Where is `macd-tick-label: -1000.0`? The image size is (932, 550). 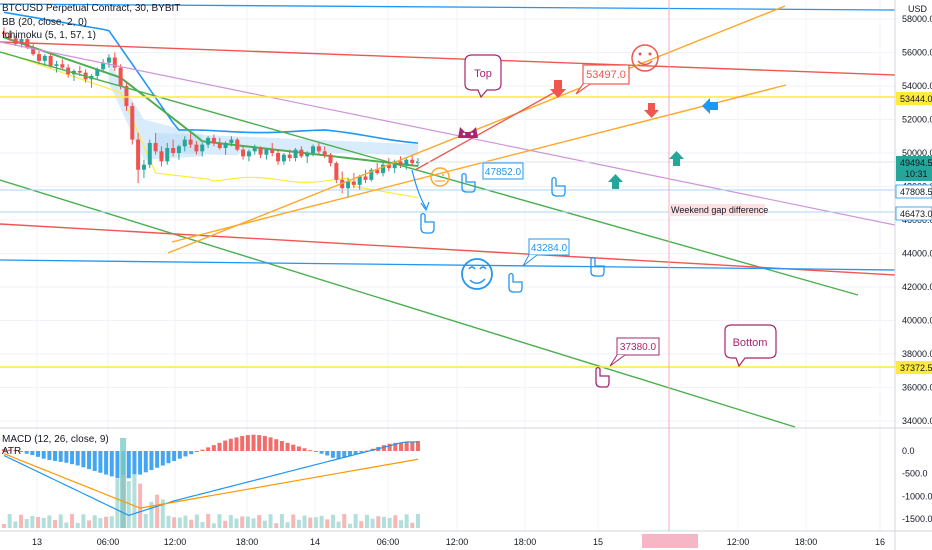
macd-tick-label: -1000.0 is located at coordinates (917, 496).